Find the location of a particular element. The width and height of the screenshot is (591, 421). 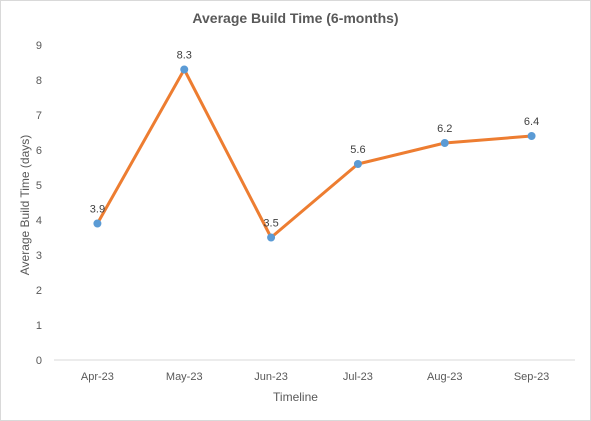

x-axis-title: Timeline is located at coordinates (295, 397).